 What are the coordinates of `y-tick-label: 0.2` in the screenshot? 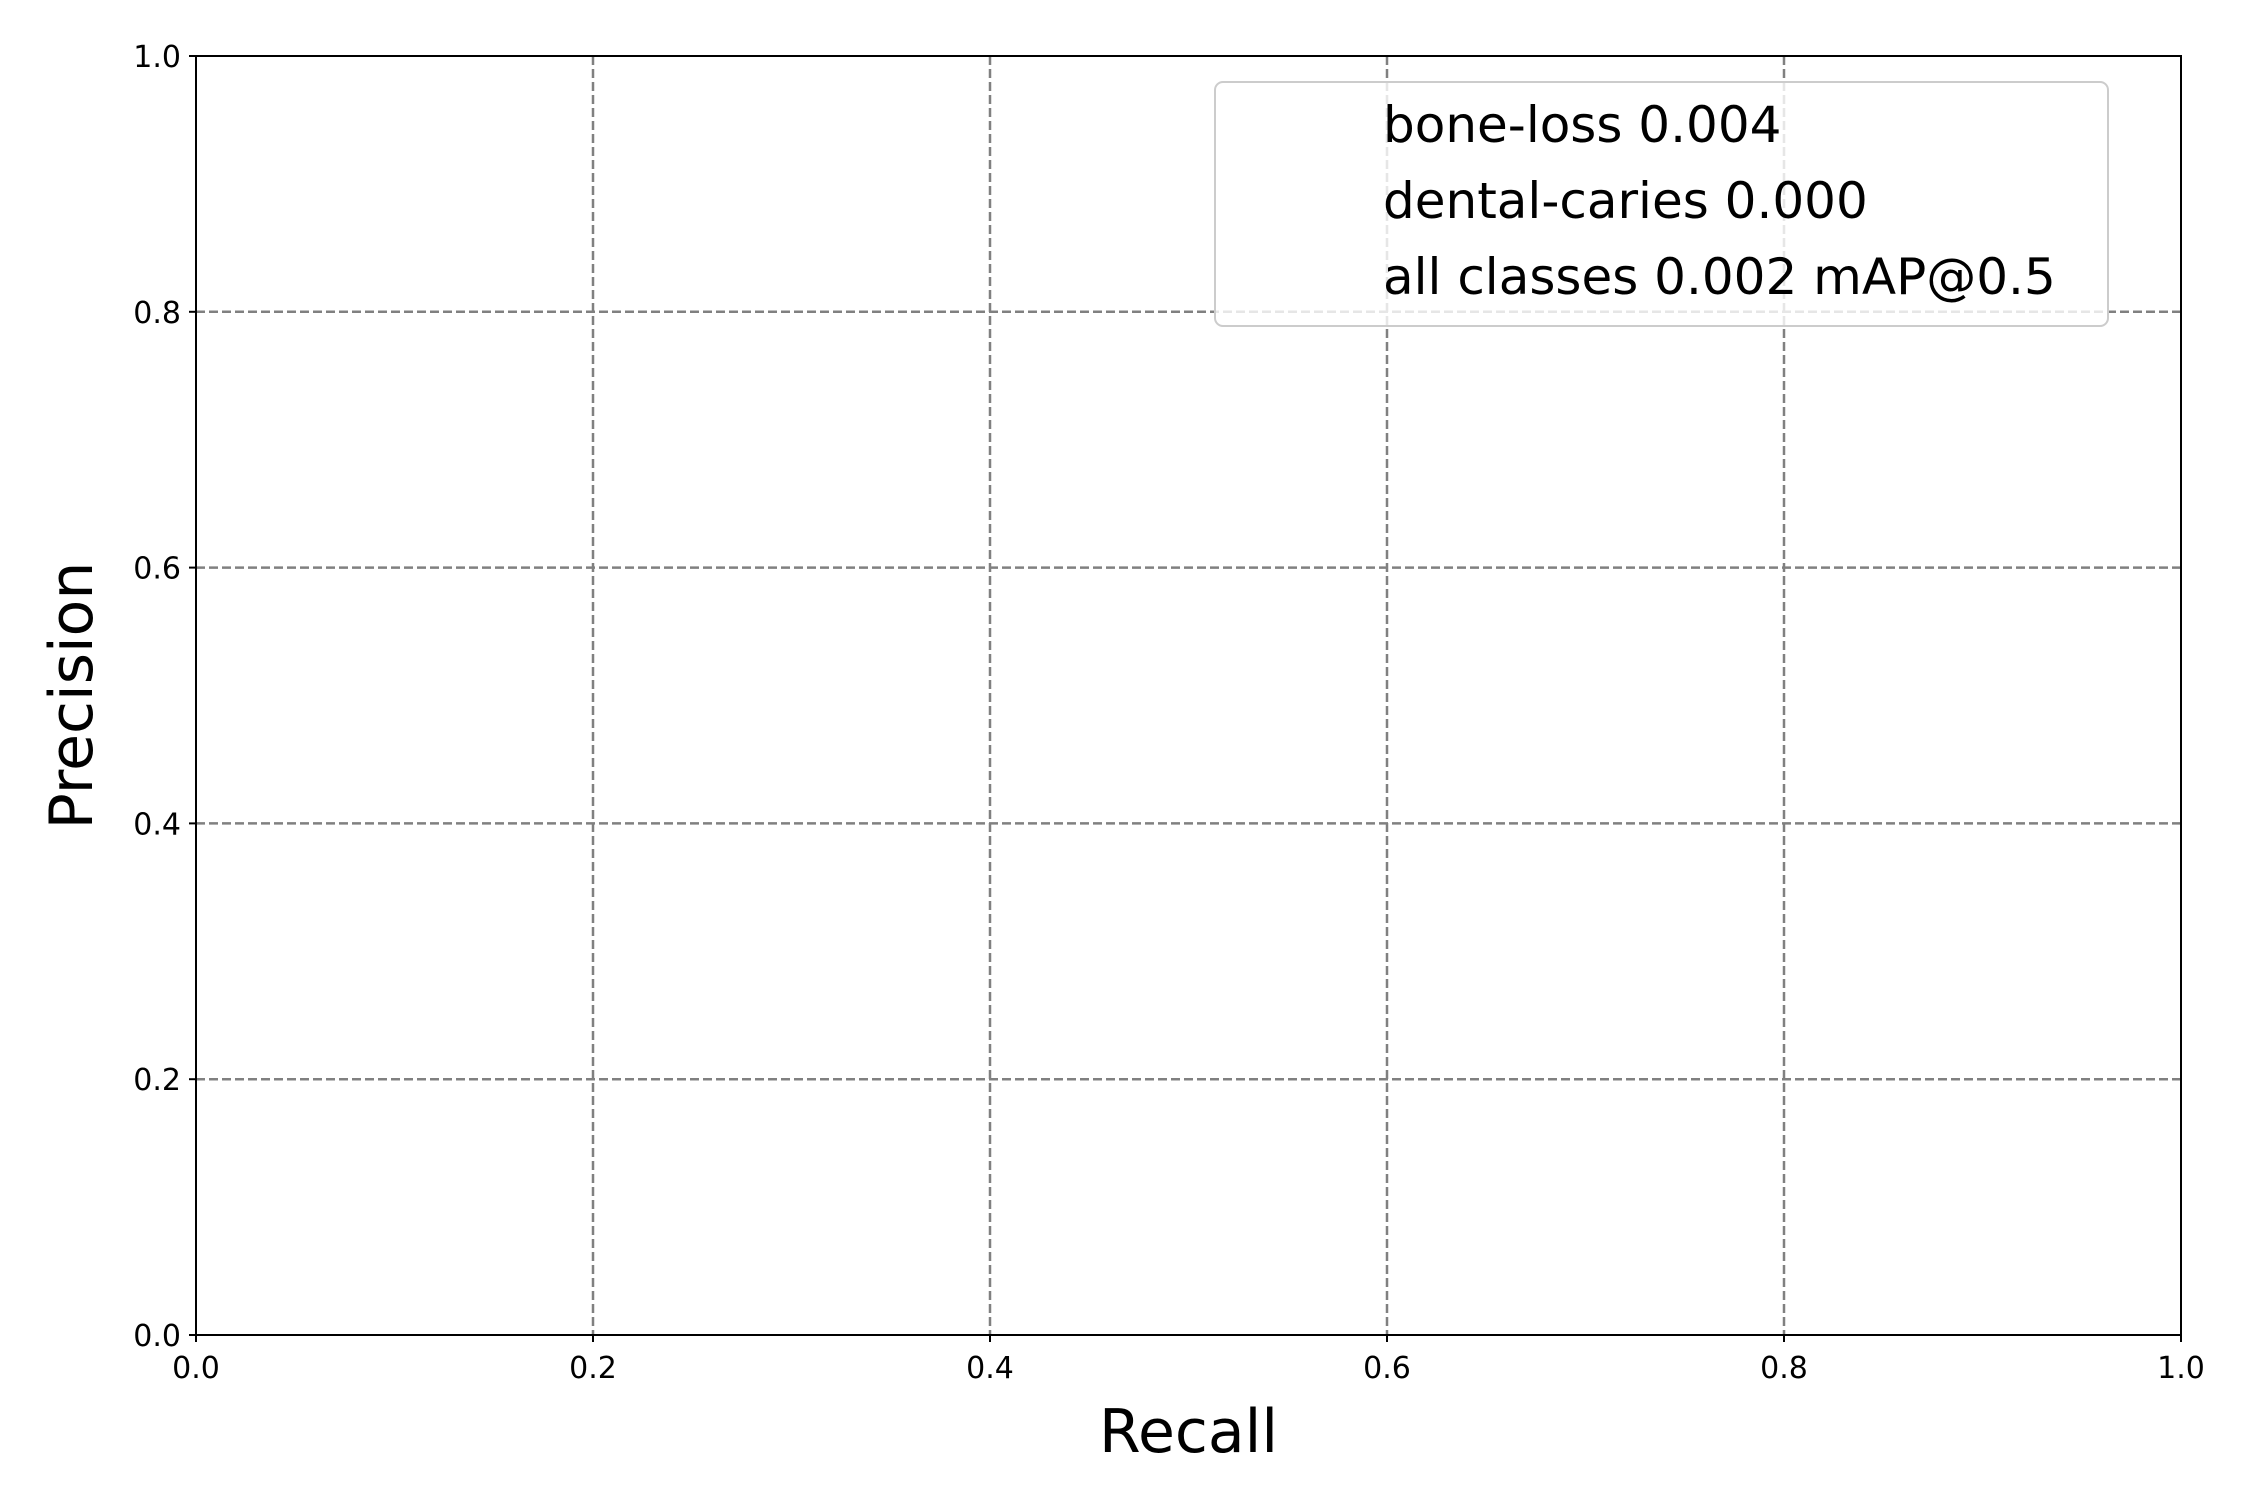 It's located at (157, 1080).